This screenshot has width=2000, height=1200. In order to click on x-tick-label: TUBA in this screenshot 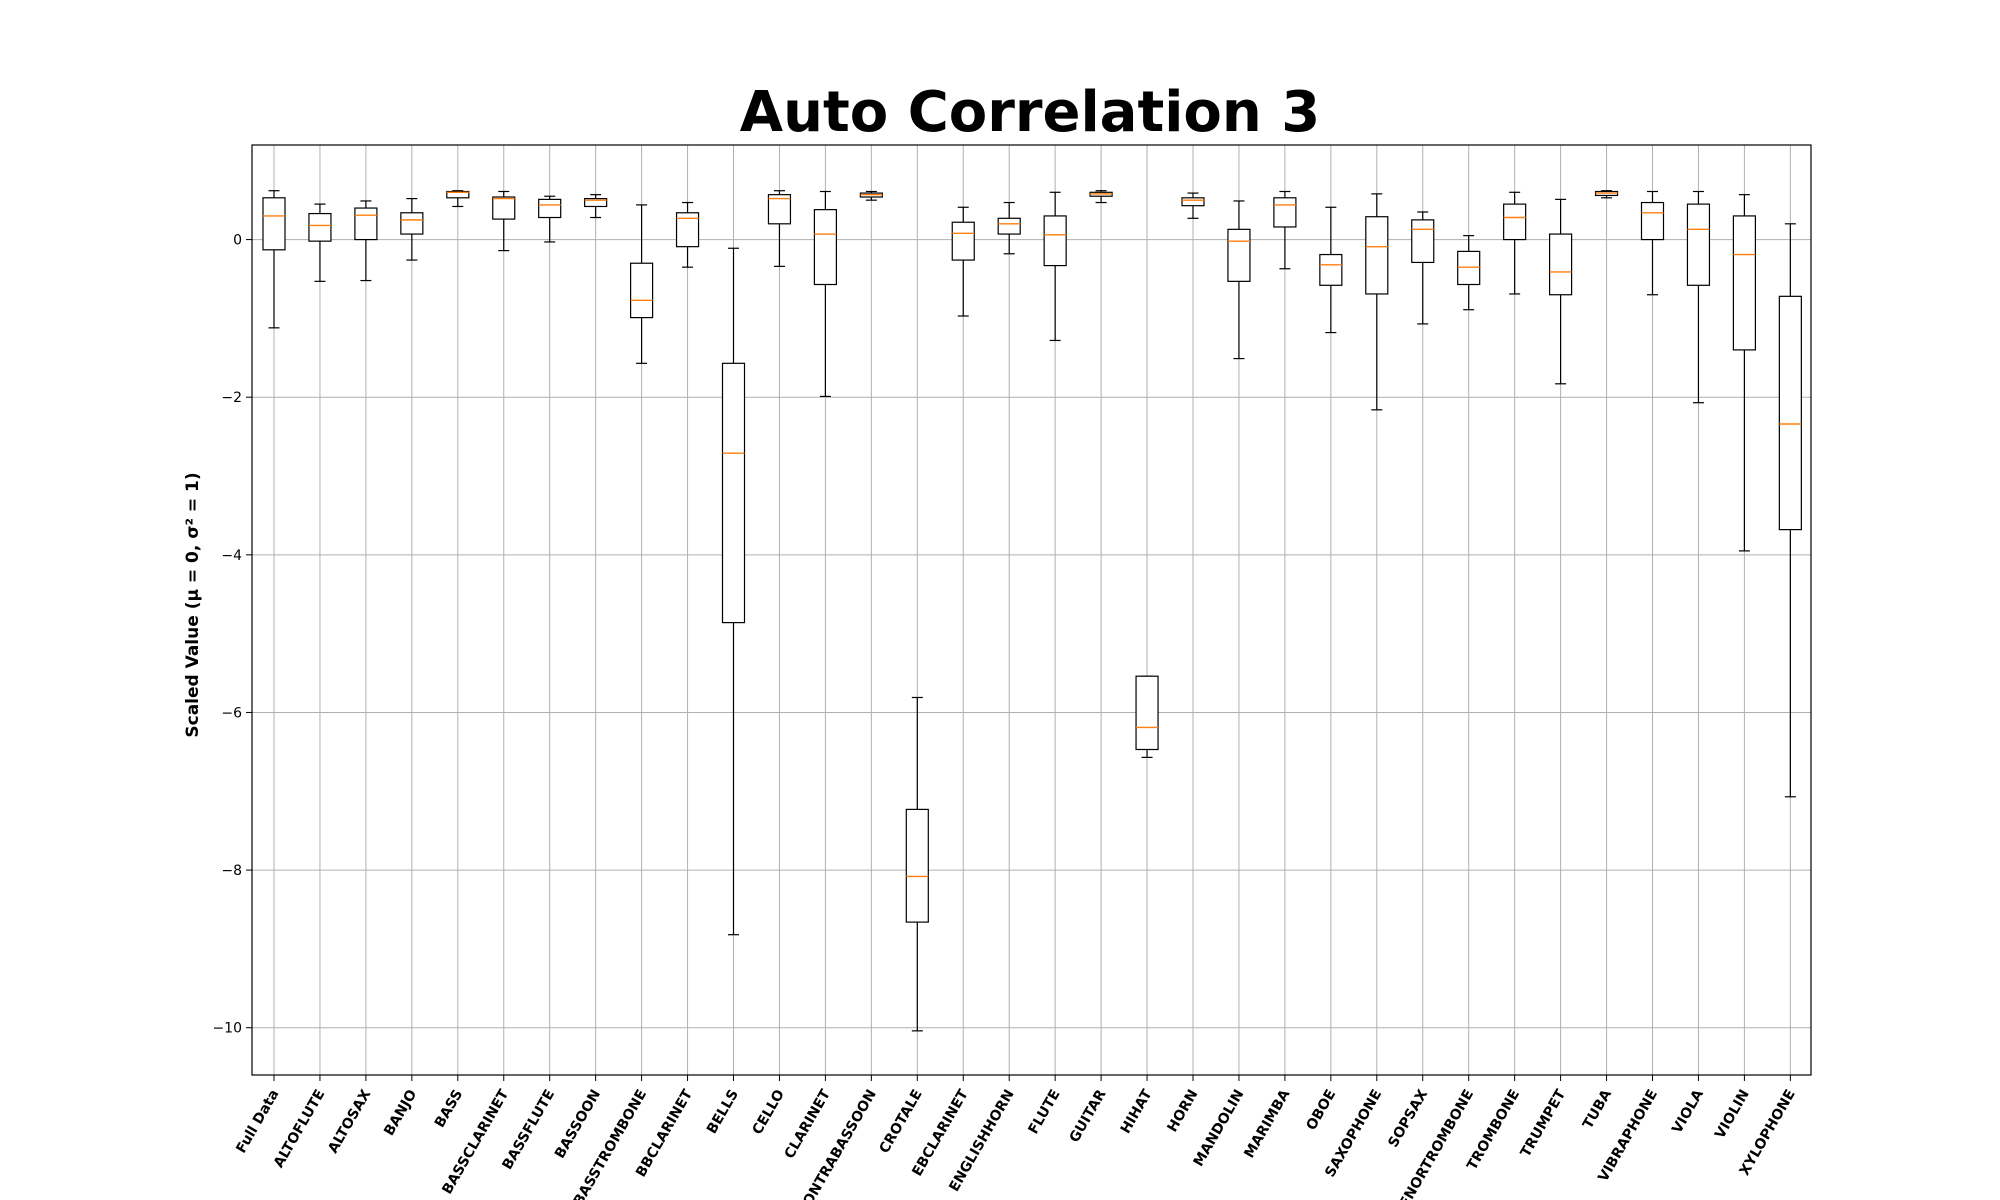, I will do `click(1597, 1109)`.